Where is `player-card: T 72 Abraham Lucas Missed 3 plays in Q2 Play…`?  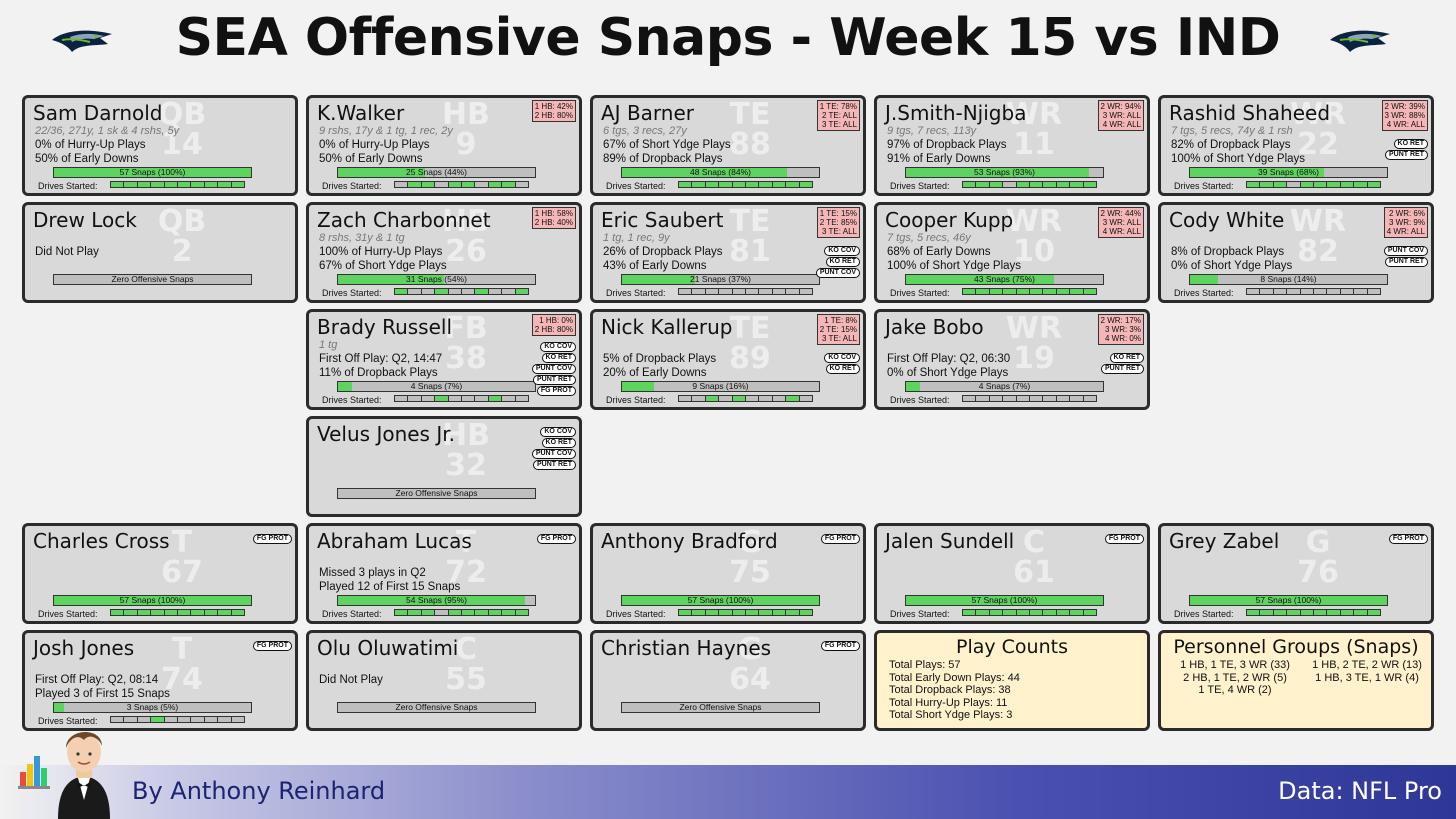
player-card: T 72 Abraham Lucas Missed 3 plays in Q2 Play… is located at coordinates (444, 573).